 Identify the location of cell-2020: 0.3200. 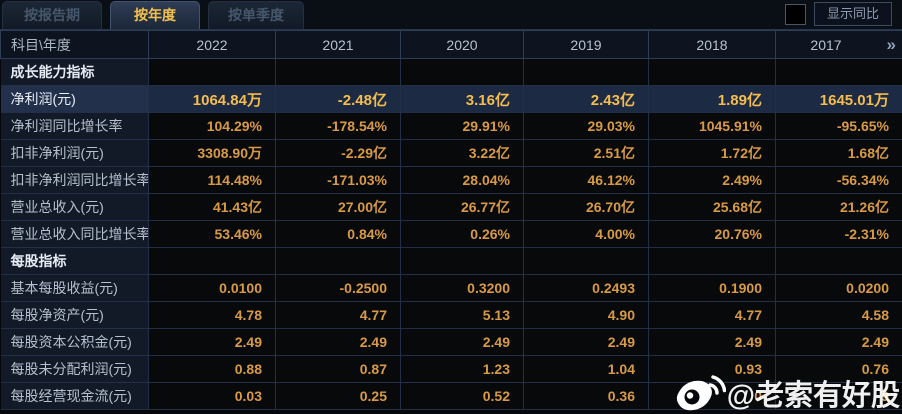
(462, 288).